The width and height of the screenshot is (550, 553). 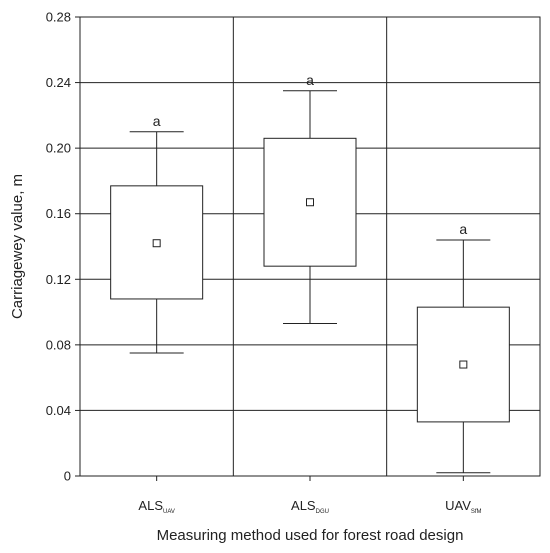 I want to click on y-tick-label: 0.12, so click(x=58, y=279).